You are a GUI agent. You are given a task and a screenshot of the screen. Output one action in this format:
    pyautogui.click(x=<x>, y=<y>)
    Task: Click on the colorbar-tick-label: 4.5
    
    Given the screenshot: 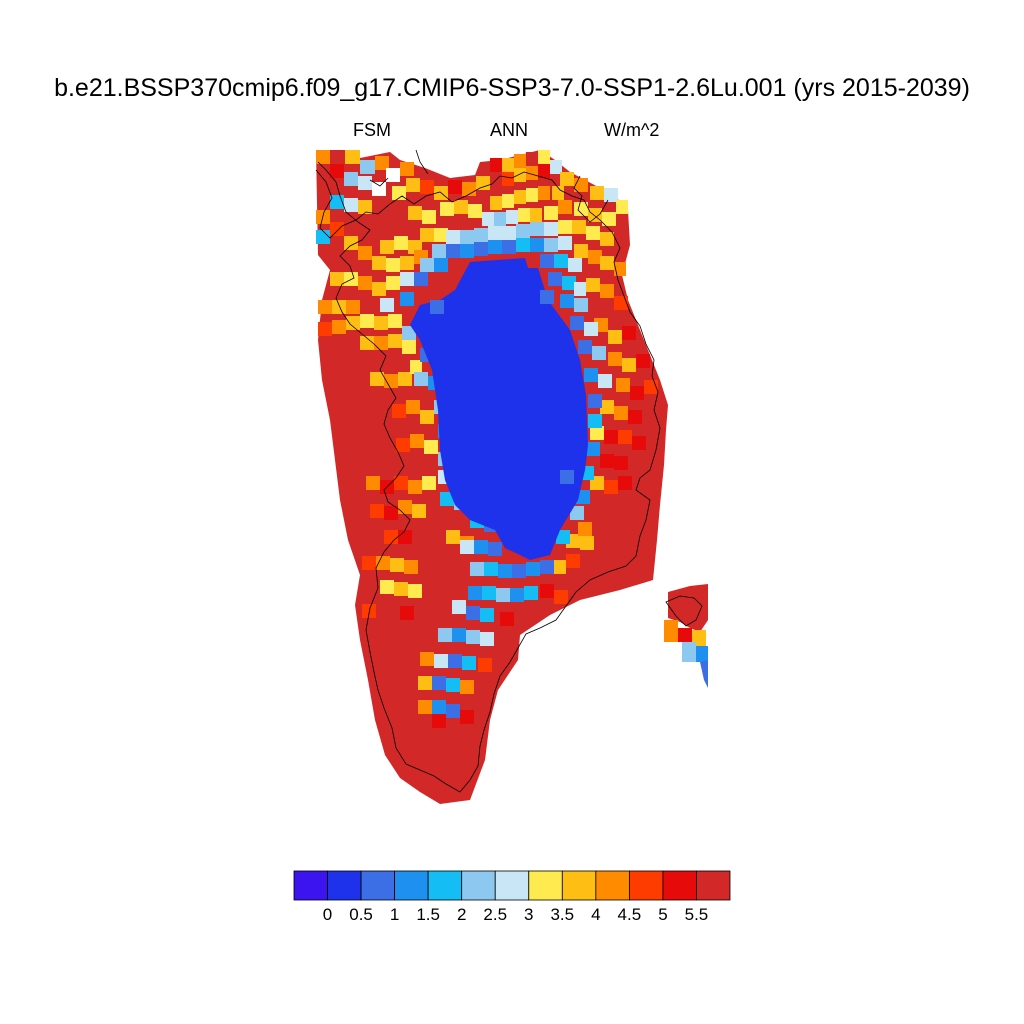 What is the action you would take?
    pyautogui.click(x=629, y=914)
    